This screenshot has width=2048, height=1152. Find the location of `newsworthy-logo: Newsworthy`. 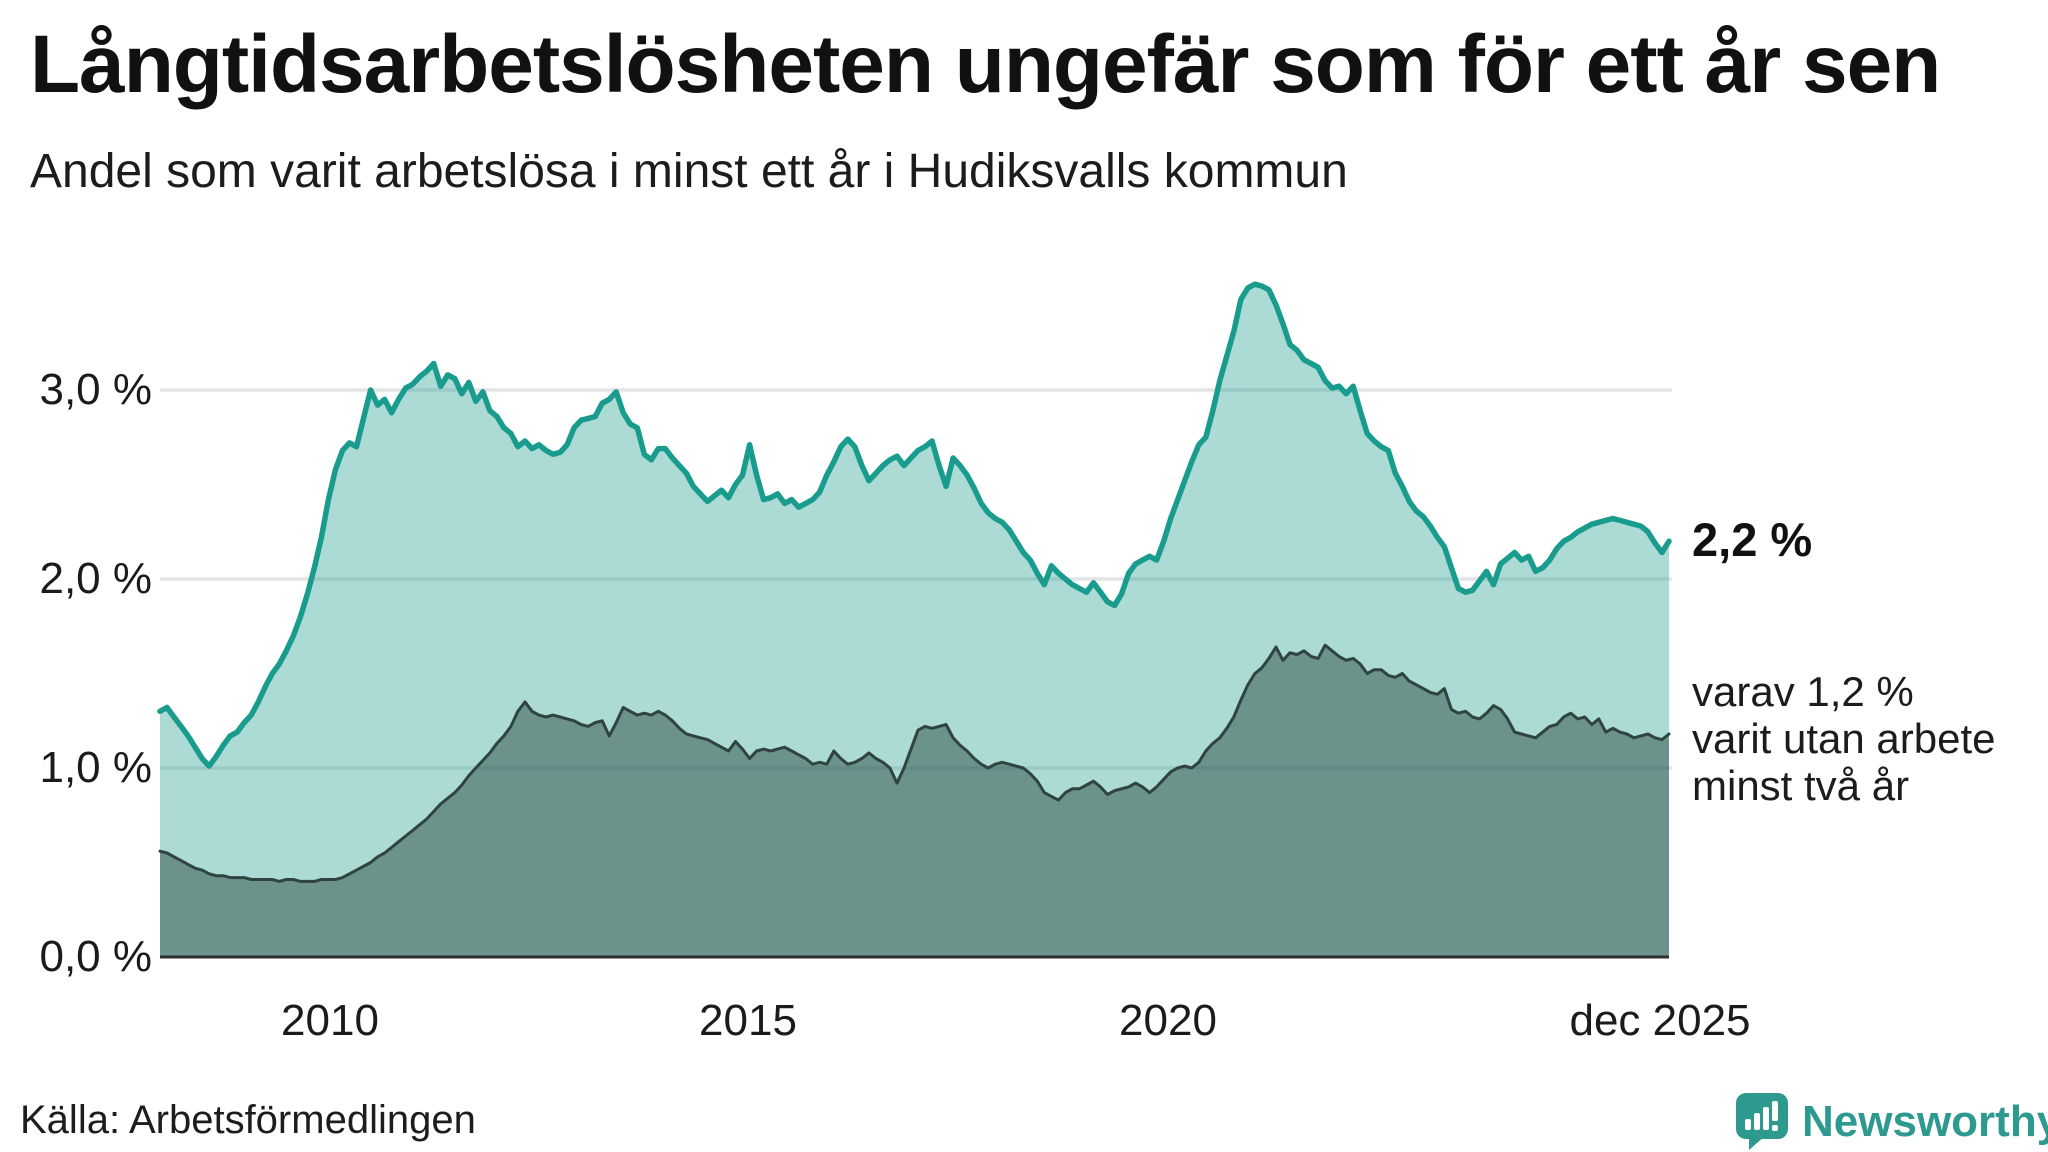

newsworthy-logo: Newsworthy is located at coordinates (1892, 1122).